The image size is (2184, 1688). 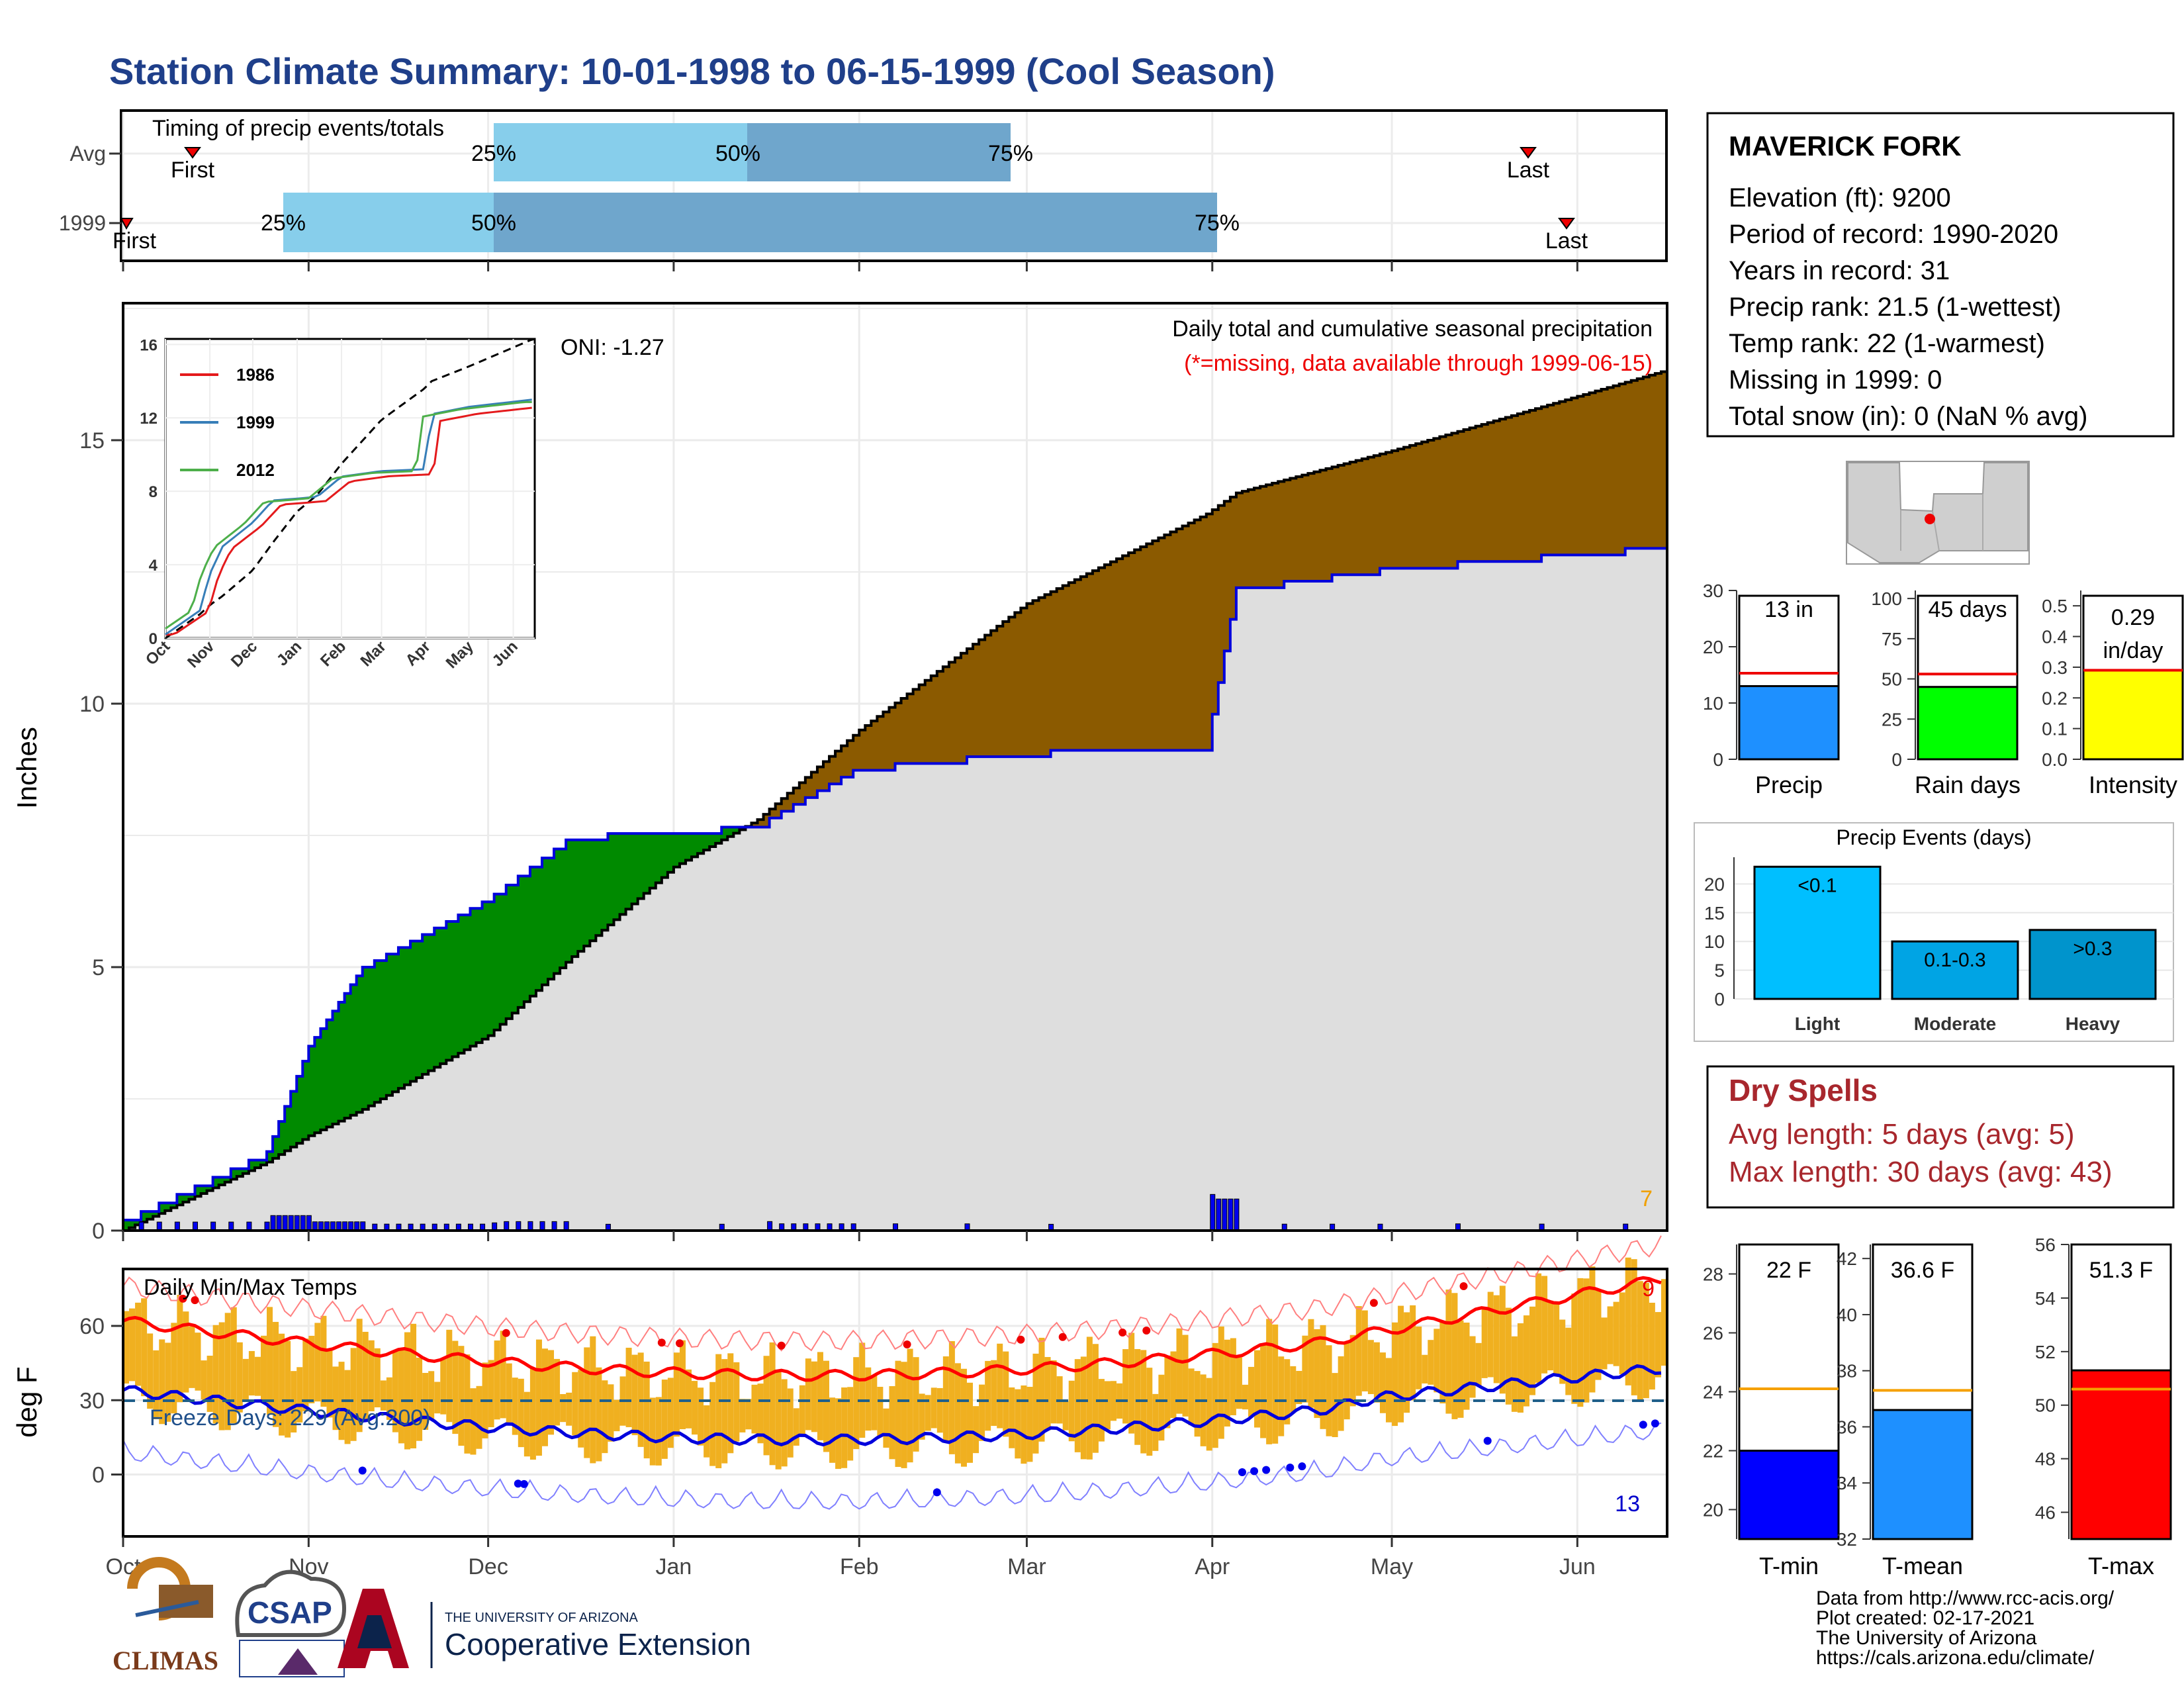 I want to click on stat-ytick: 100, so click(x=1886, y=598).